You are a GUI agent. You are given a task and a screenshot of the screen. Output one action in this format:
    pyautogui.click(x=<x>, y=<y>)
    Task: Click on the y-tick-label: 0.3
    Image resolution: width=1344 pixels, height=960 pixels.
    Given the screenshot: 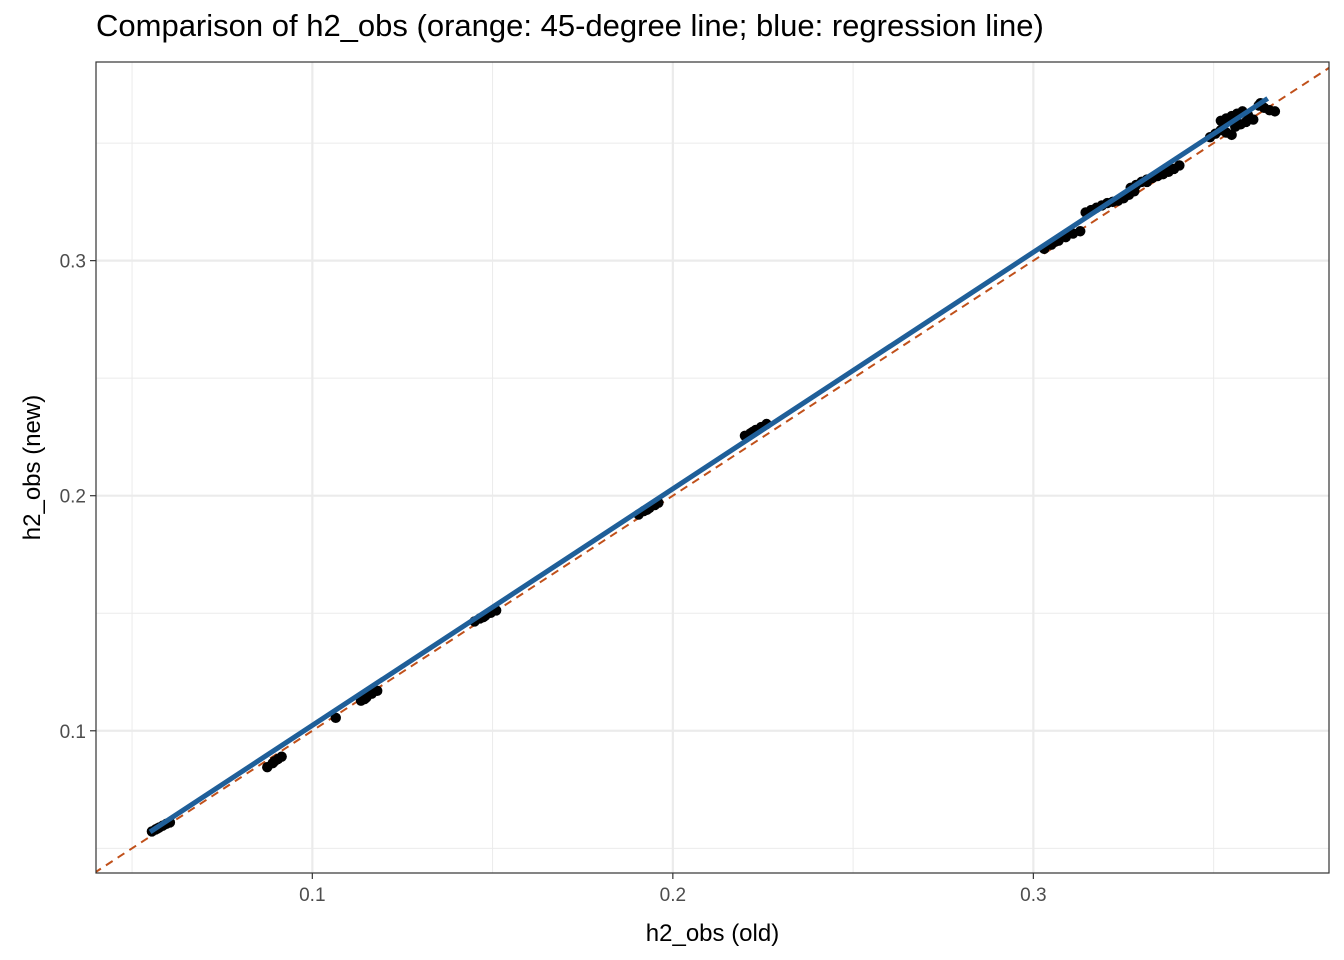 What is the action you would take?
    pyautogui.click(x=73, y=262)
    